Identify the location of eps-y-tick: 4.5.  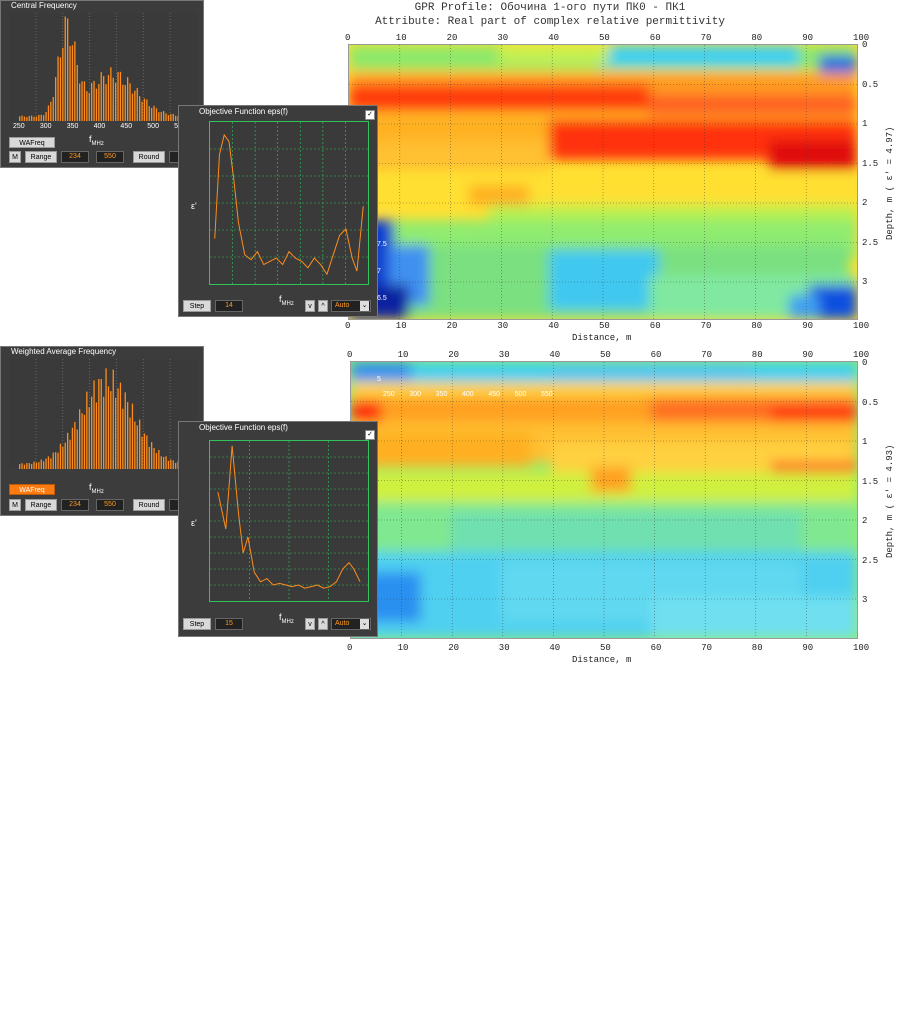
(382, 1012).